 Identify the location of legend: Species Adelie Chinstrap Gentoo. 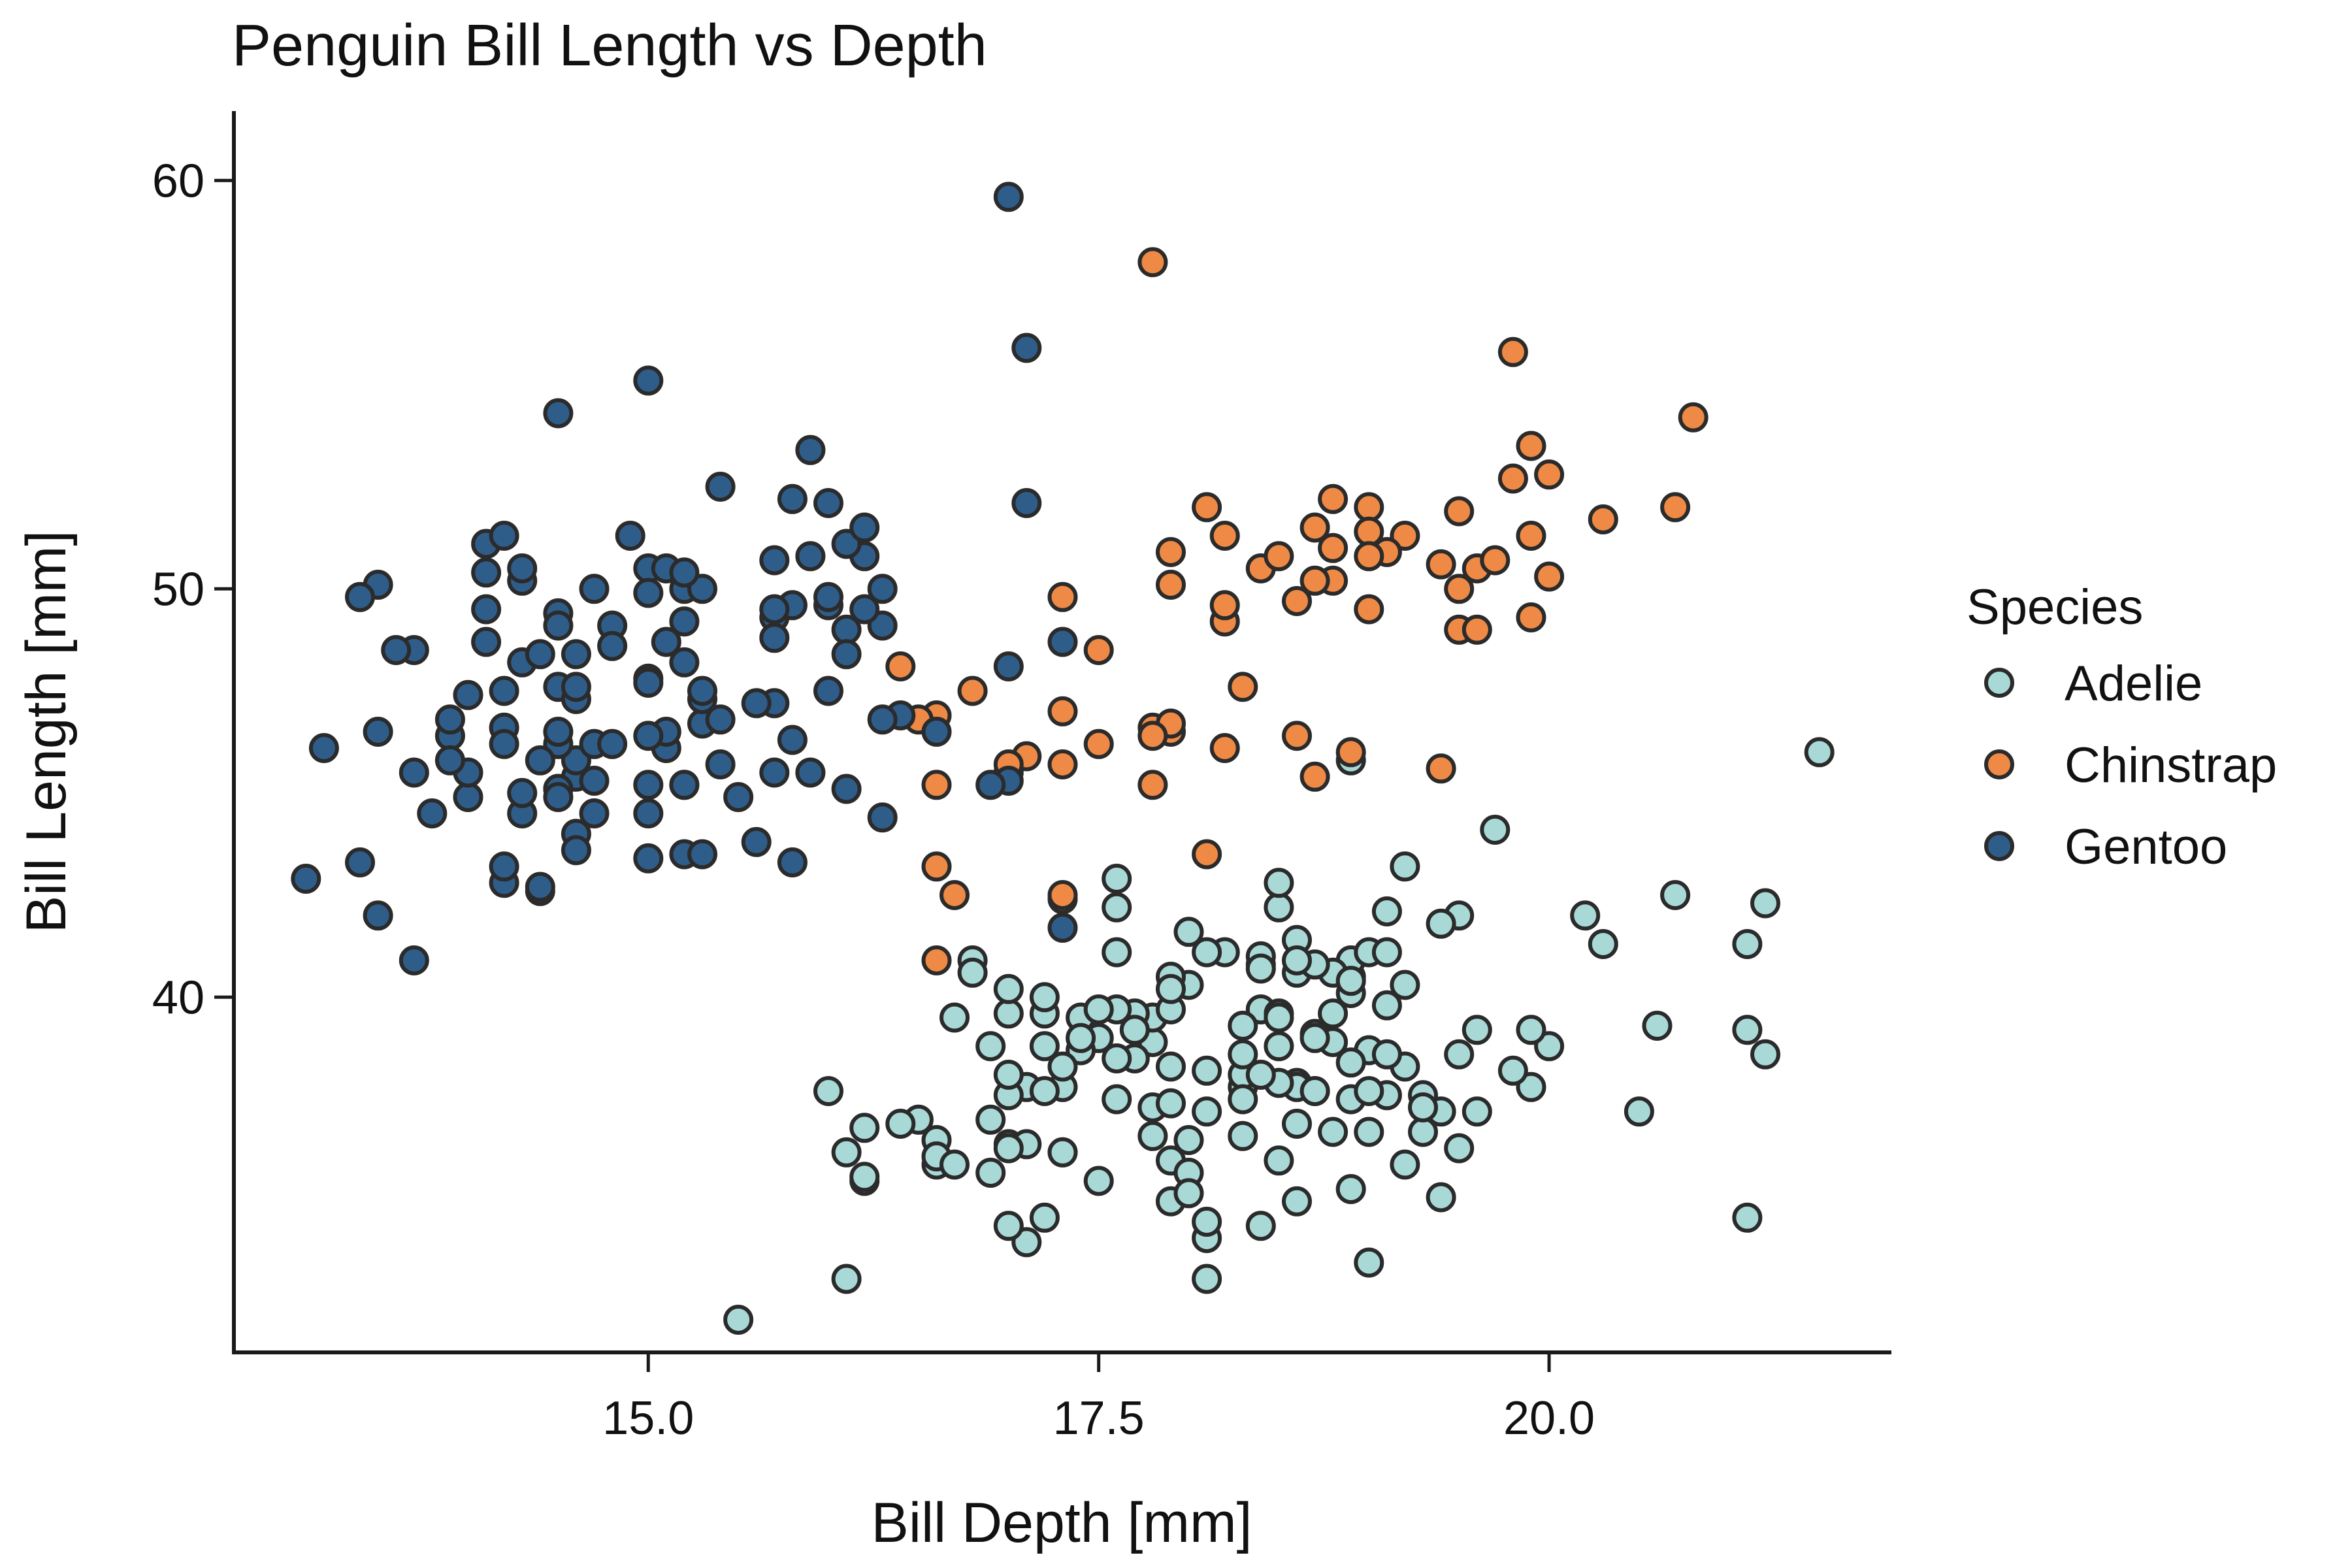
(2122, 727).